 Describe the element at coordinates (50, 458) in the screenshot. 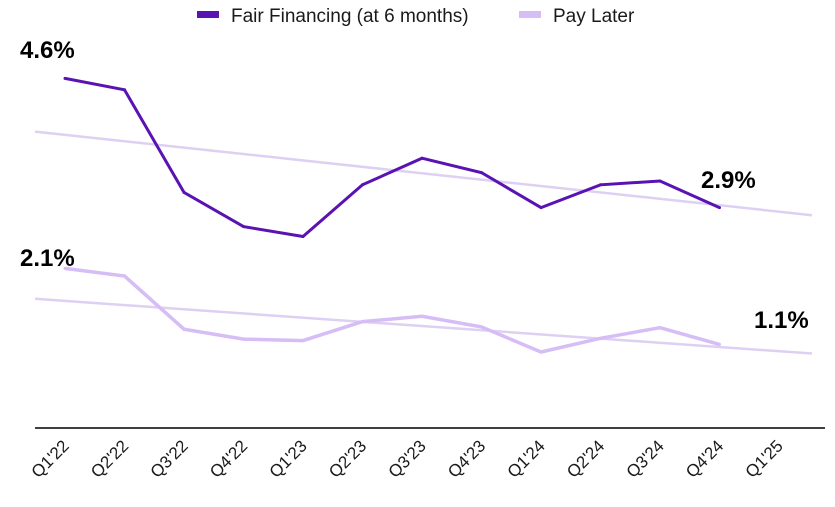

I see `x-tick-label: Q1'22` at that location.